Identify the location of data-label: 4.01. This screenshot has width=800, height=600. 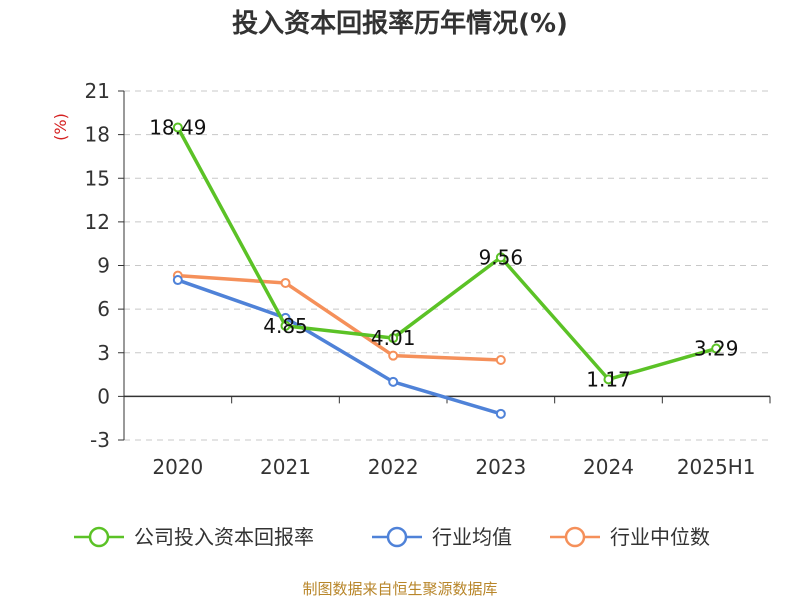
(393, 338).